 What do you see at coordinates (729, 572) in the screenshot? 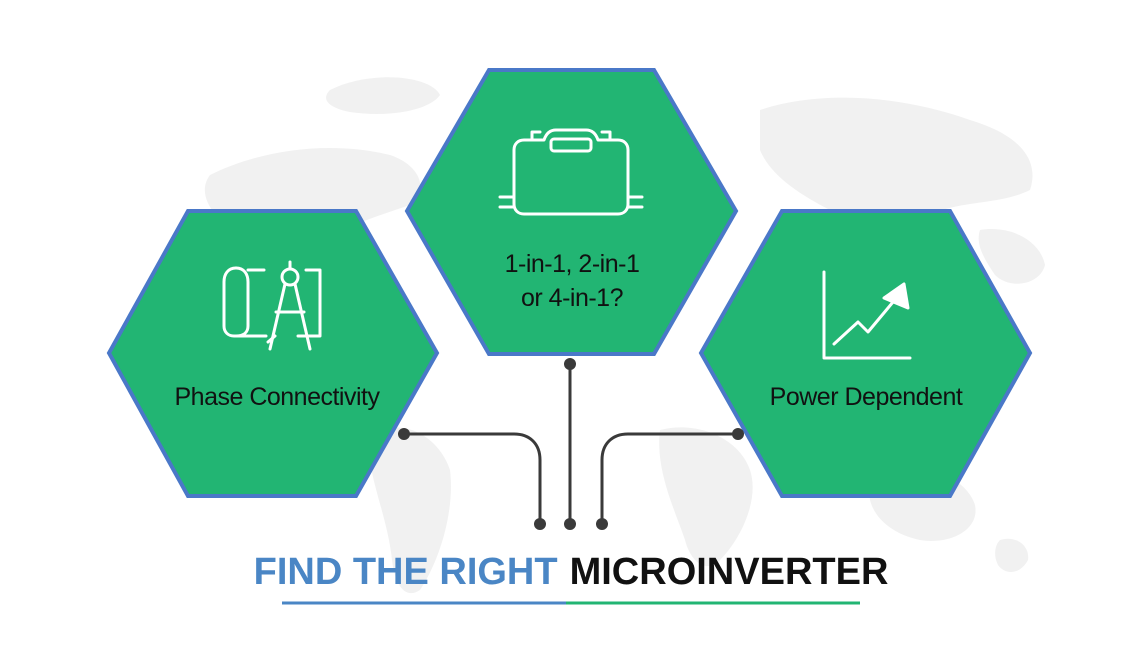
I see `title-part-black: MICROINVERTER` at bounding box center [729, 572].